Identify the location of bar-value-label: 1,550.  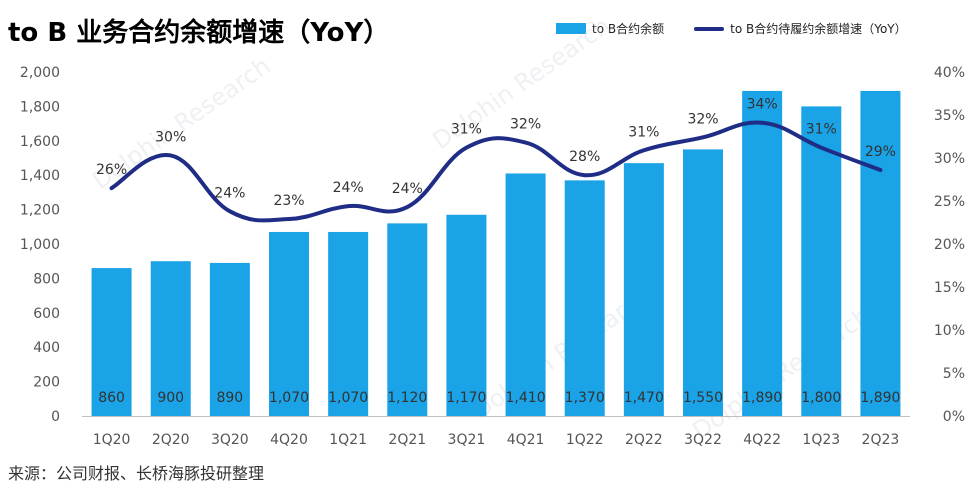
(703, 398).